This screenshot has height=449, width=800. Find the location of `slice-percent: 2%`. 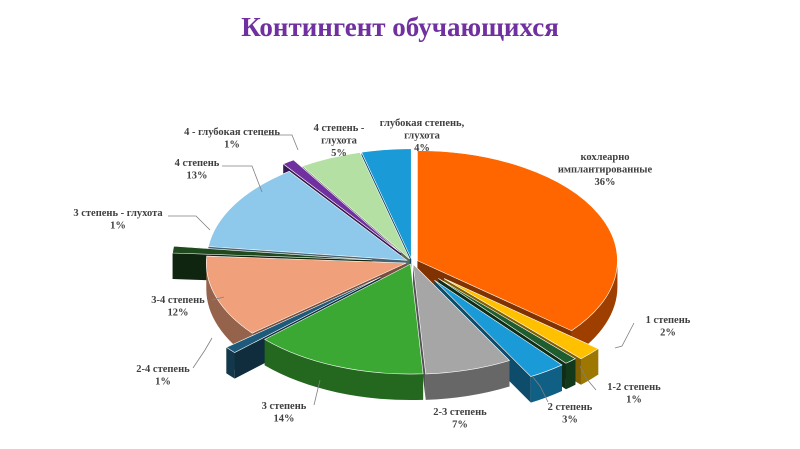

slice-percent: 2% is located at coordinates (668, 333).